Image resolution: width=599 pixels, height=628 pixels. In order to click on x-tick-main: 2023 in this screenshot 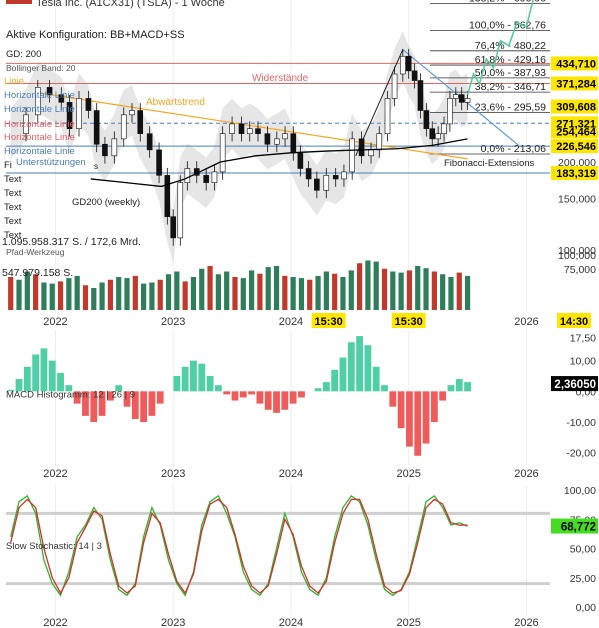, I will do `click(173, 322)`.